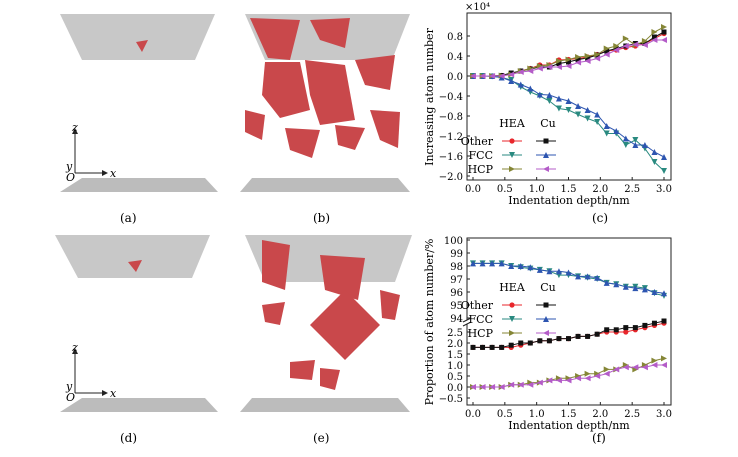 Image resolution: width=738 pixels, height=457 pixels. I want to click on y-tick-label: −0.4, so click(451, 97).